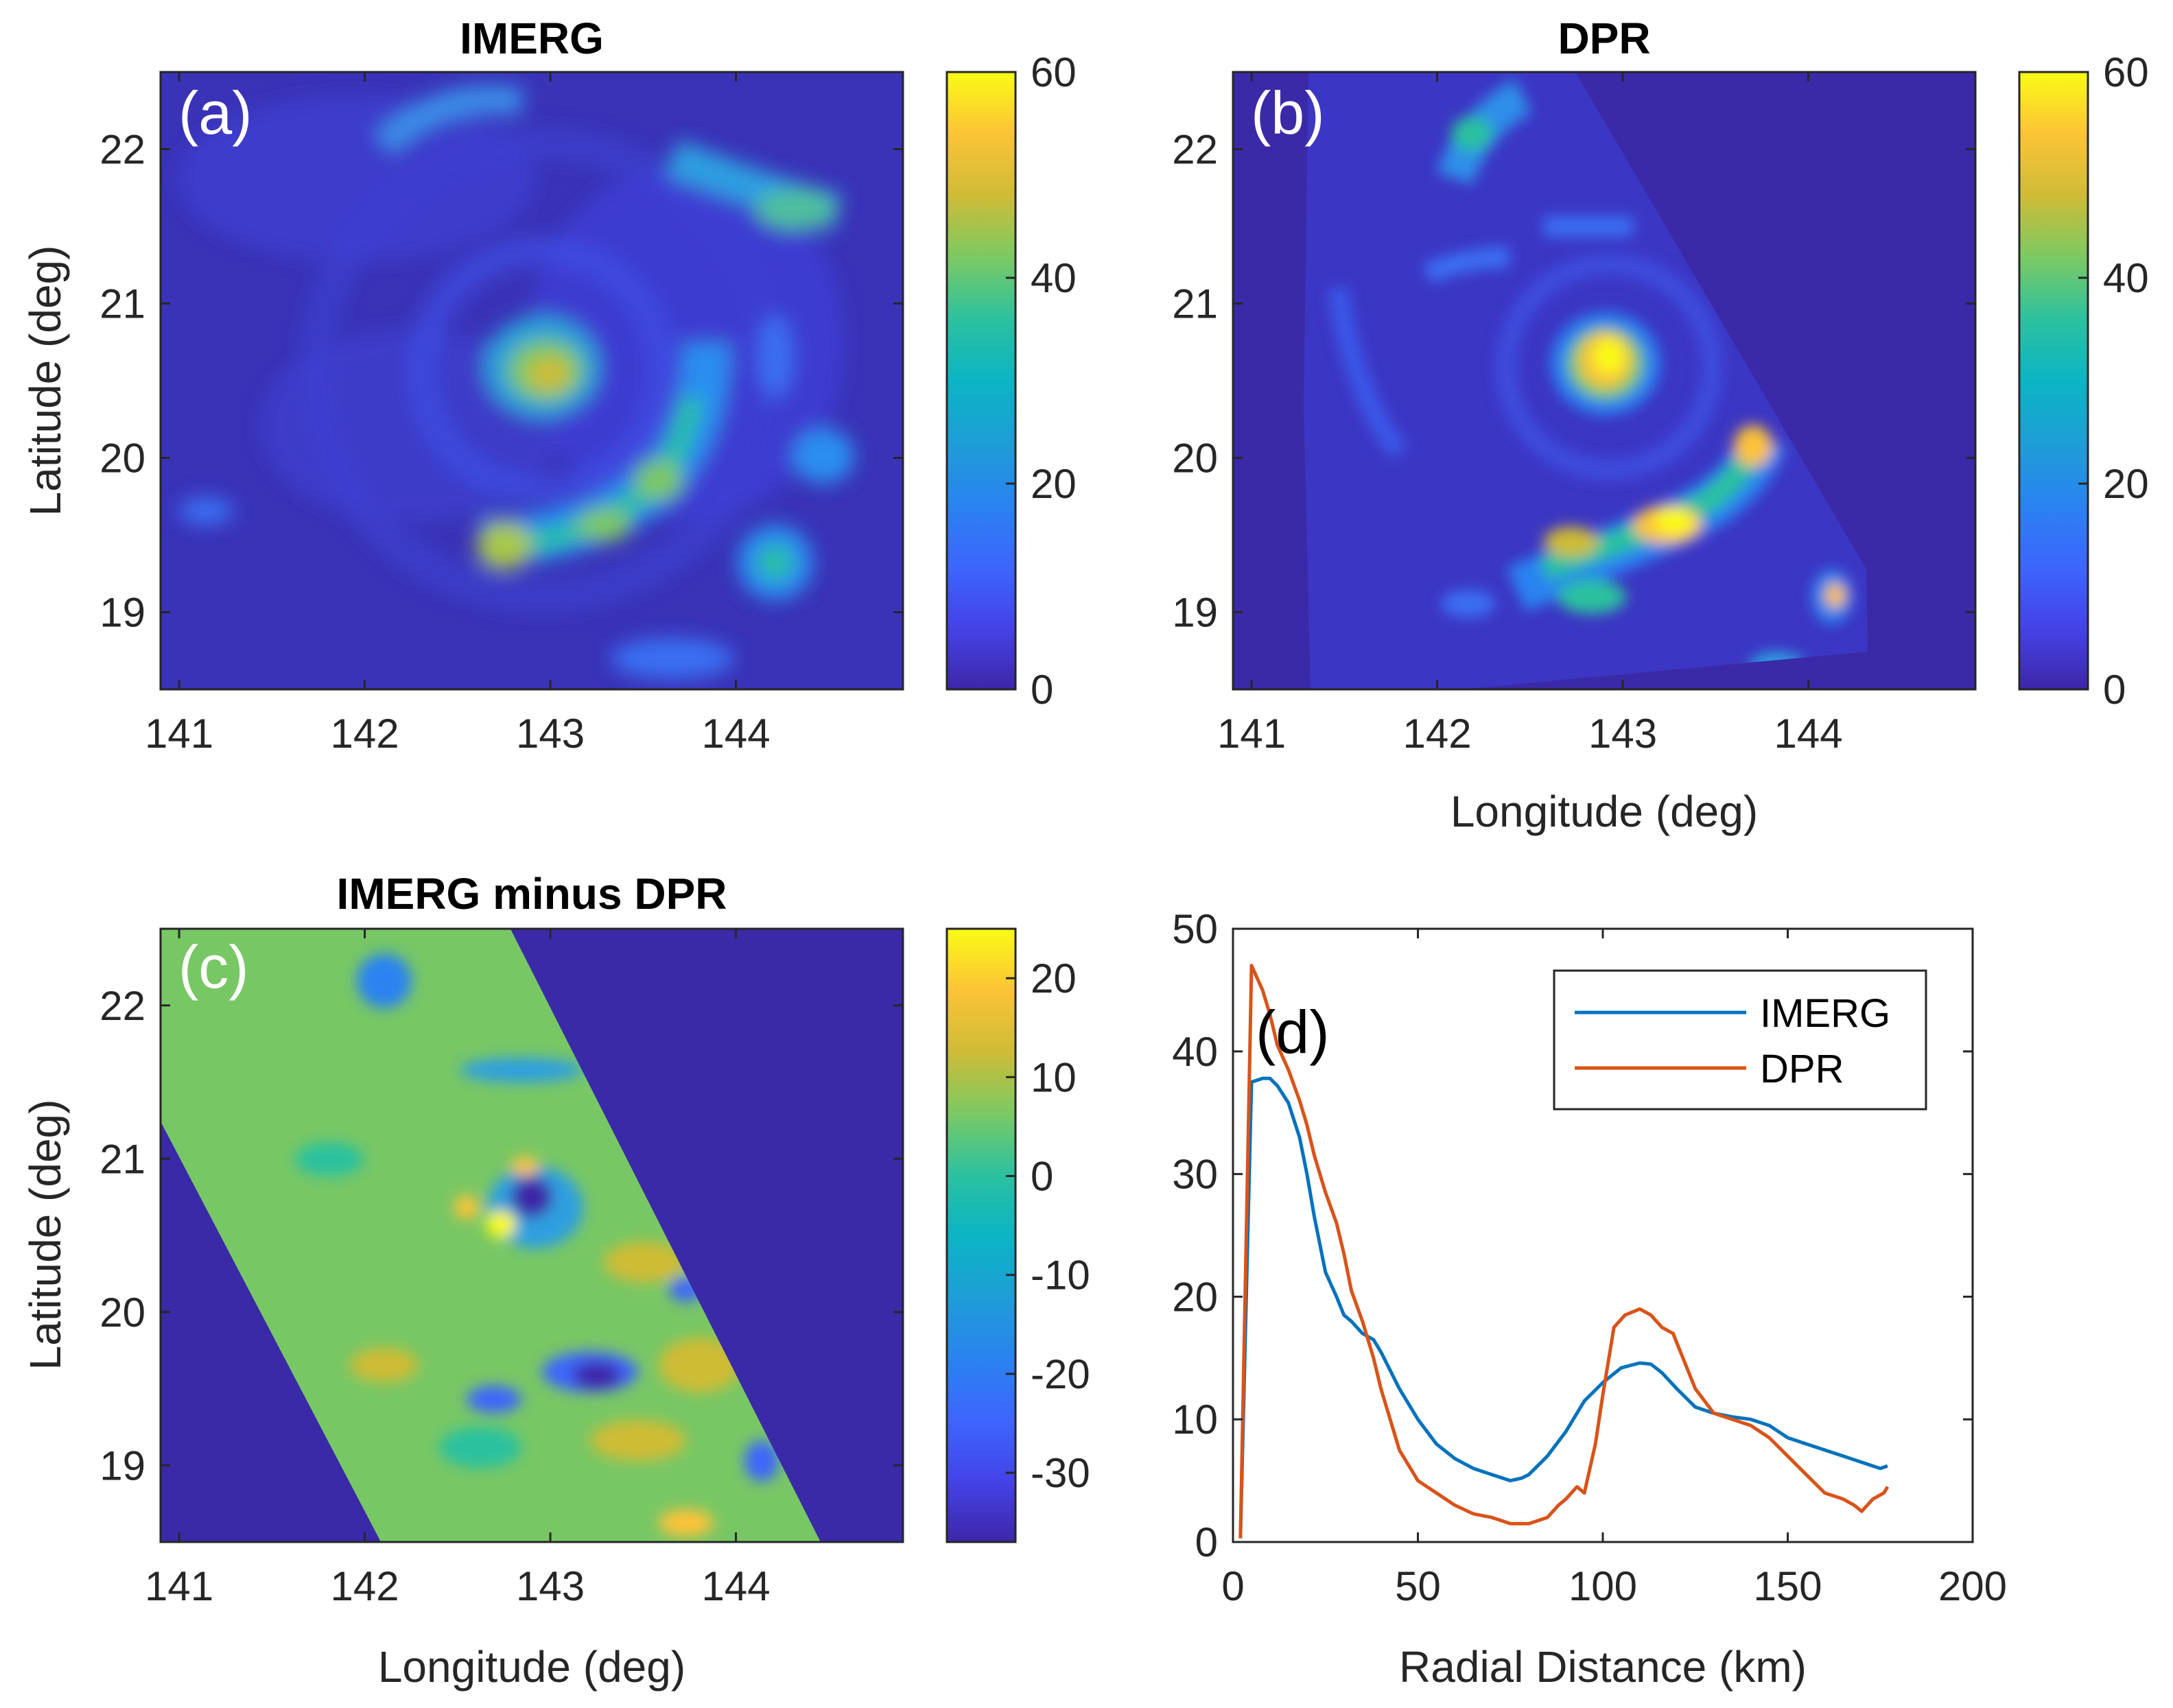 The image size is (2173, 1708). I want to click on legend-box, so click(1740, 1040).